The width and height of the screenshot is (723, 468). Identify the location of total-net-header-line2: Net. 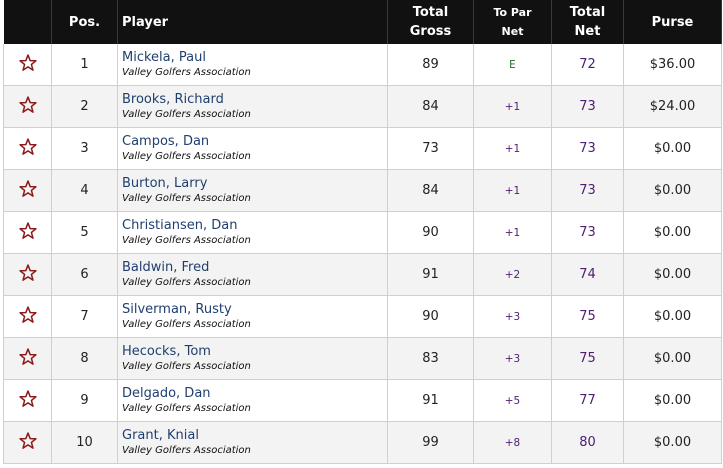
(587, 31).